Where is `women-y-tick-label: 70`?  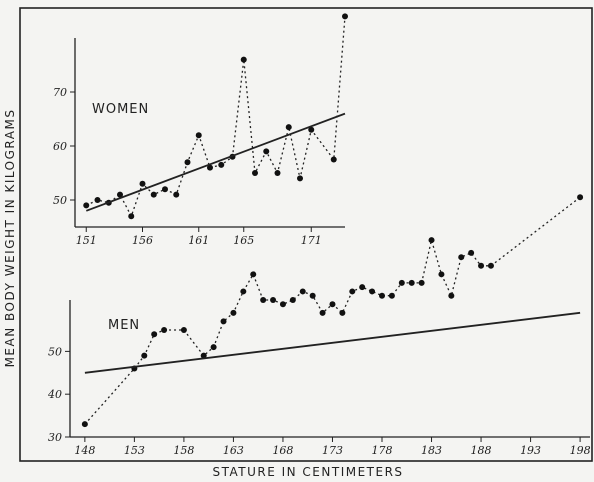 women-y-tick-label: 70 is located at coordinates (60, 92).